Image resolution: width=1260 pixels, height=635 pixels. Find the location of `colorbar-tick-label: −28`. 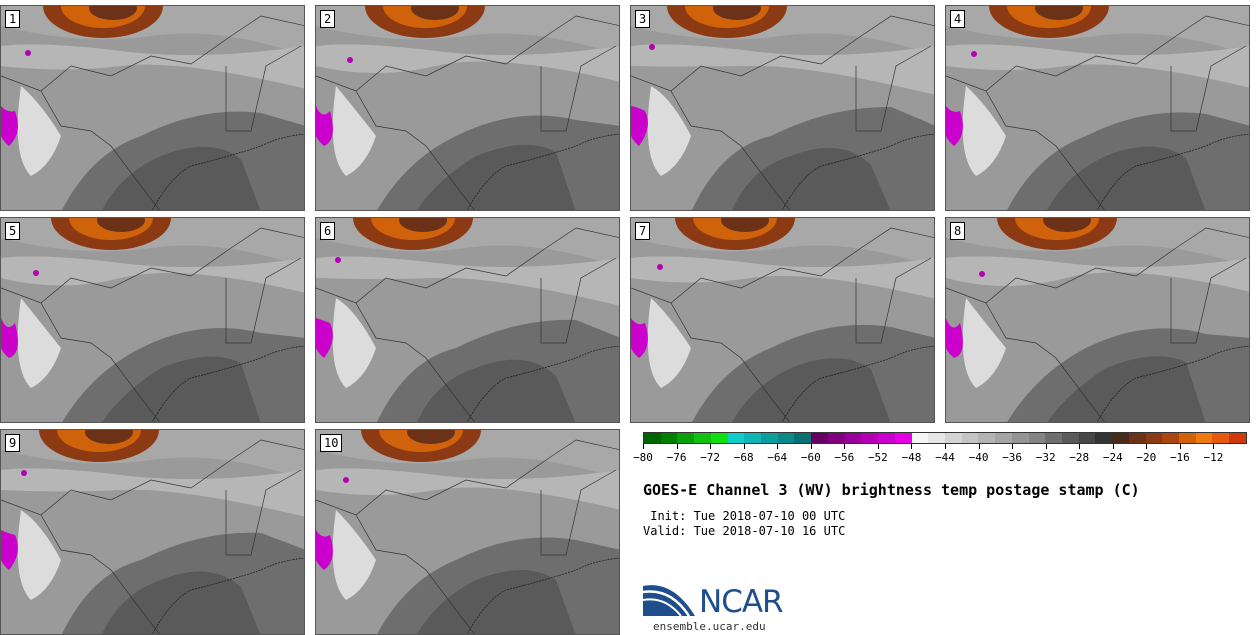

colorbar-tick-label: −28 is located at coordinates (1079, 457).